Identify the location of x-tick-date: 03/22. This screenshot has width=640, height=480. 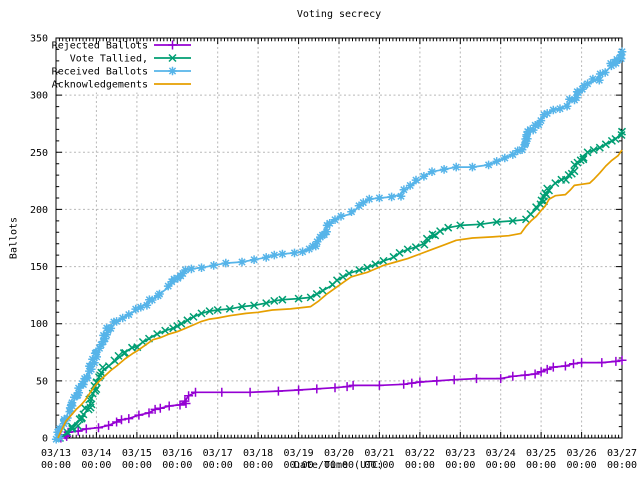
(420, 453).